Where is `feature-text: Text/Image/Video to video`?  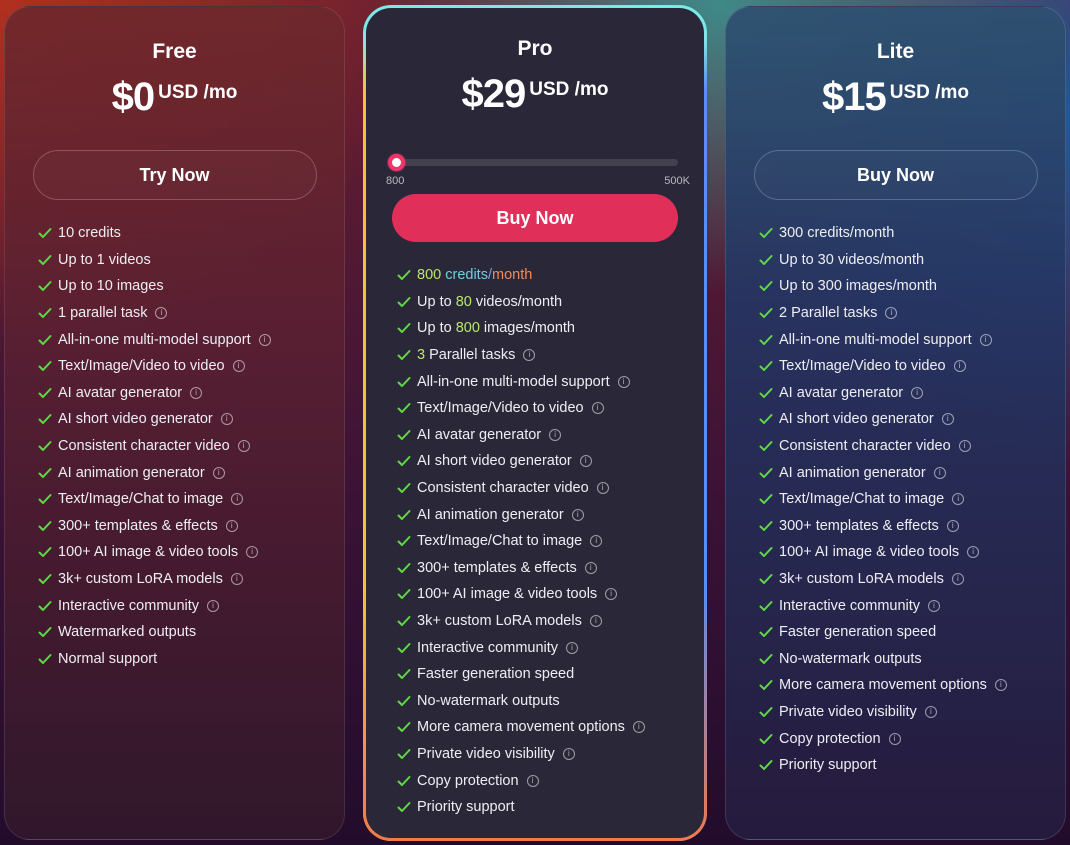 feature-text: Text/Image/Video to video is located at coordinates (500, 408).